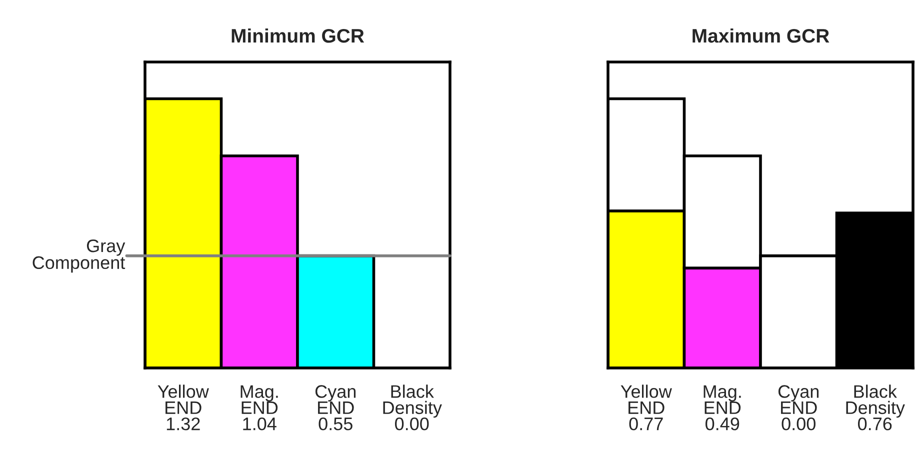 The height and width of the screenshot is (461, 915). What do you see at coordinates (79, 256) in the screenshot?
I see `ref-line-label: Gray Component` at bounding box center [79, 256].